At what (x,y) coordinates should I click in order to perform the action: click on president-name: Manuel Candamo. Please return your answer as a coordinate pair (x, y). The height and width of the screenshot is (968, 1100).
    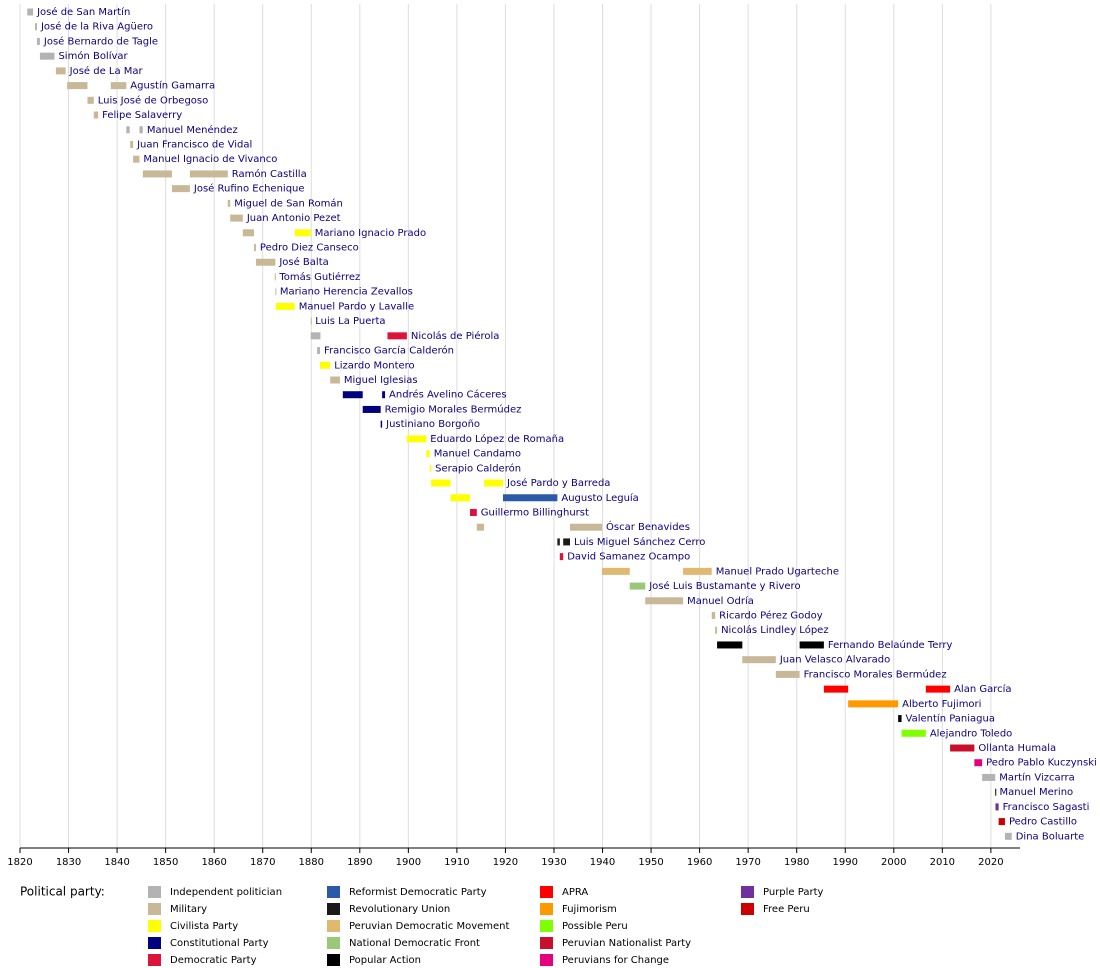
    Looking at the image, I should click on (477, 454).